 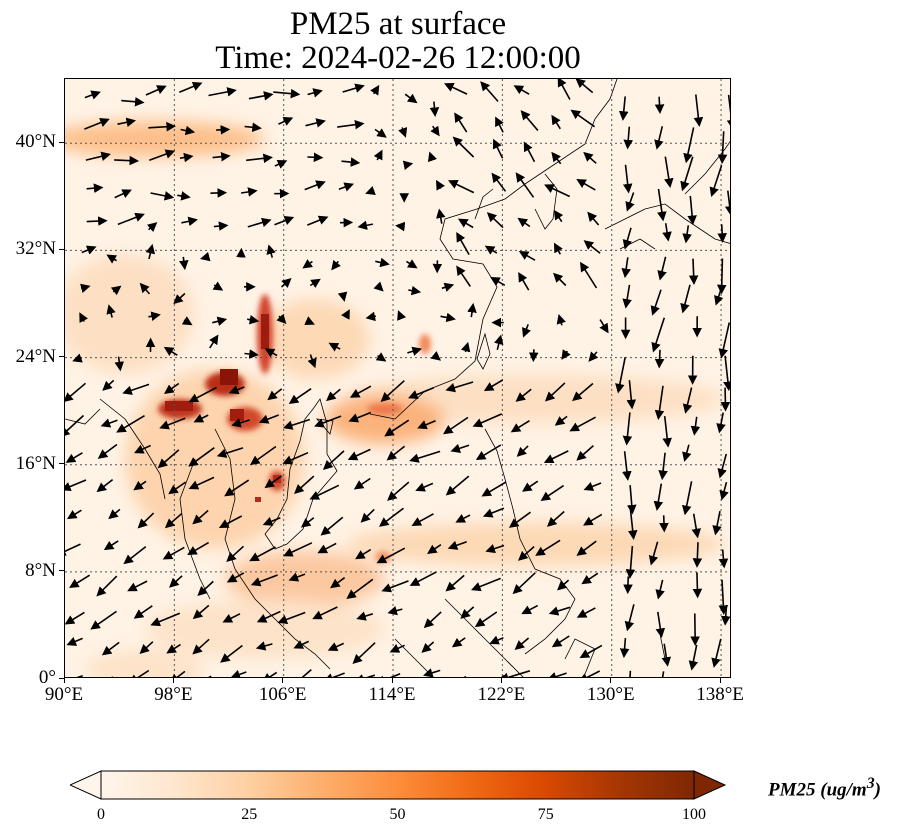 I want to click on x-tick-label: 130°E, so click(x=610, y=694).